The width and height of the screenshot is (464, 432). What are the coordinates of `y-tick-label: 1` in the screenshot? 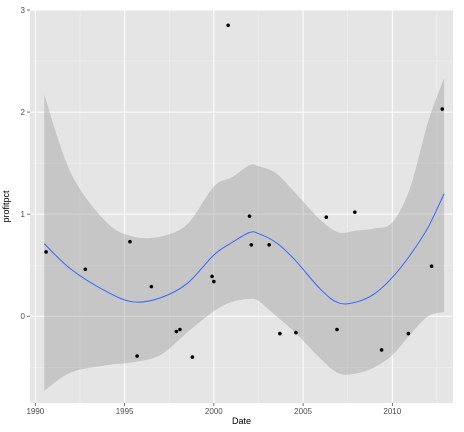 It's located at (23, 214).